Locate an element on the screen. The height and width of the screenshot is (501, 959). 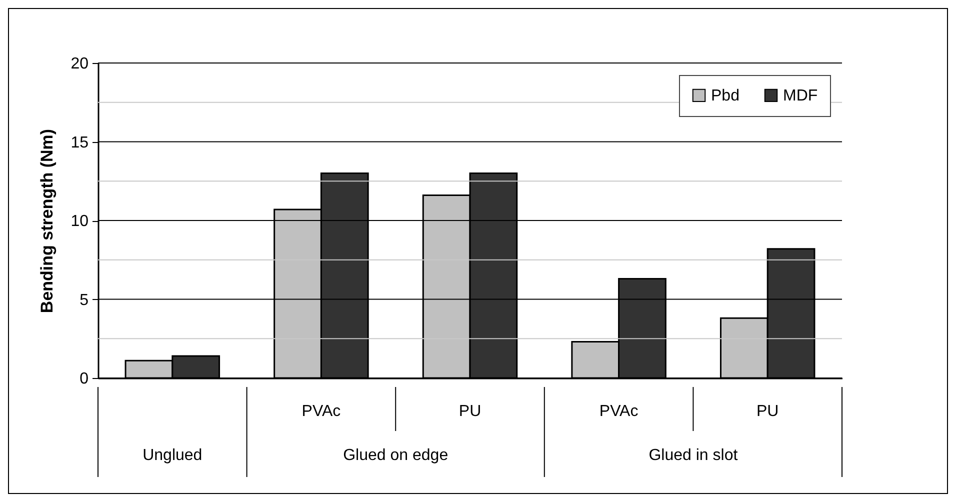
y-tick-label: 0 is located at coordinates (84, 379).